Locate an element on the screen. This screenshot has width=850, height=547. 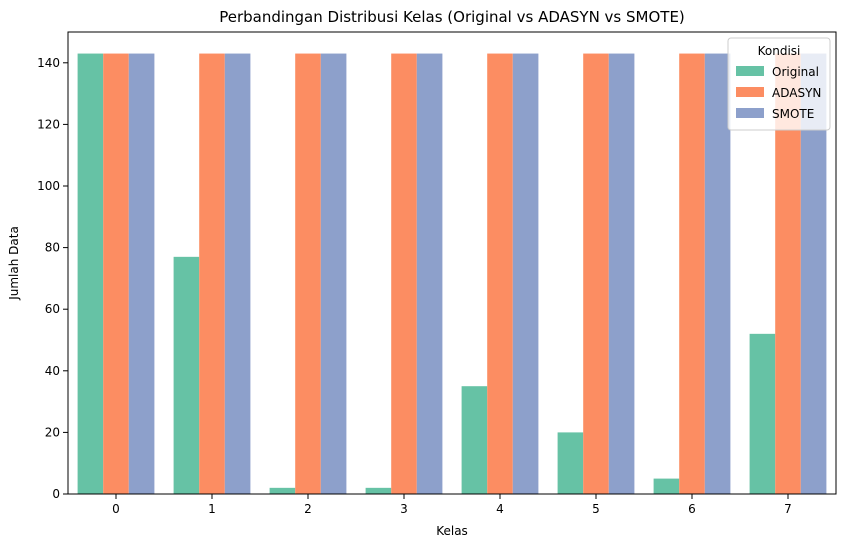
y-tick-label: 80 is located at coordinates (52, 248).